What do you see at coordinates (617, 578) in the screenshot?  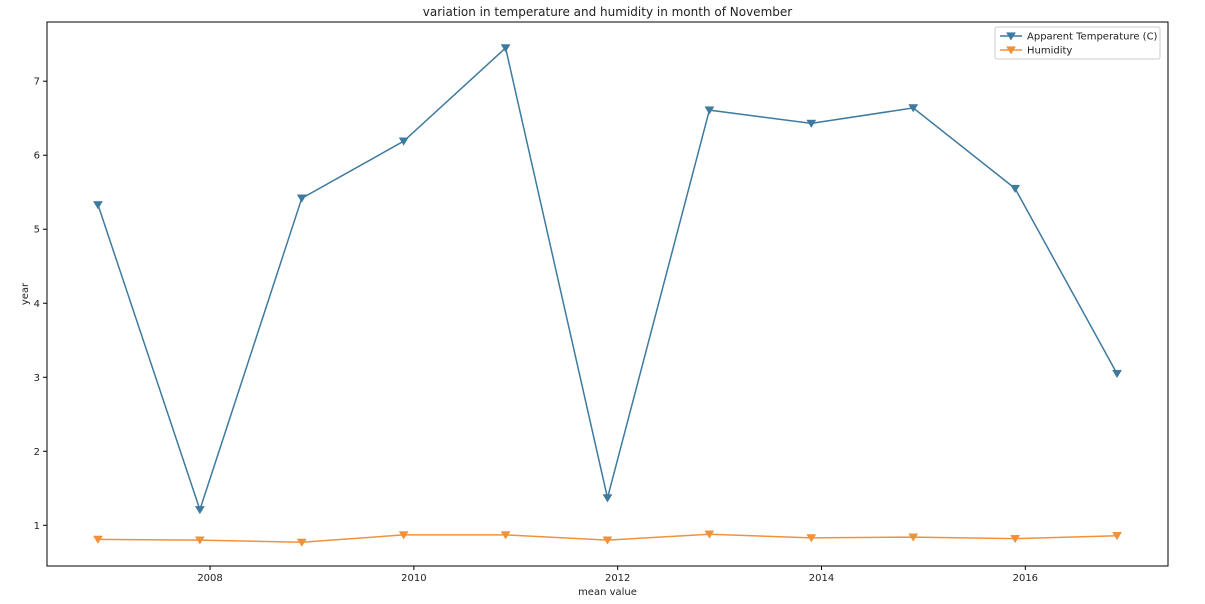 I see `x-tick-label: 2012` at bounding box center [617, 578].